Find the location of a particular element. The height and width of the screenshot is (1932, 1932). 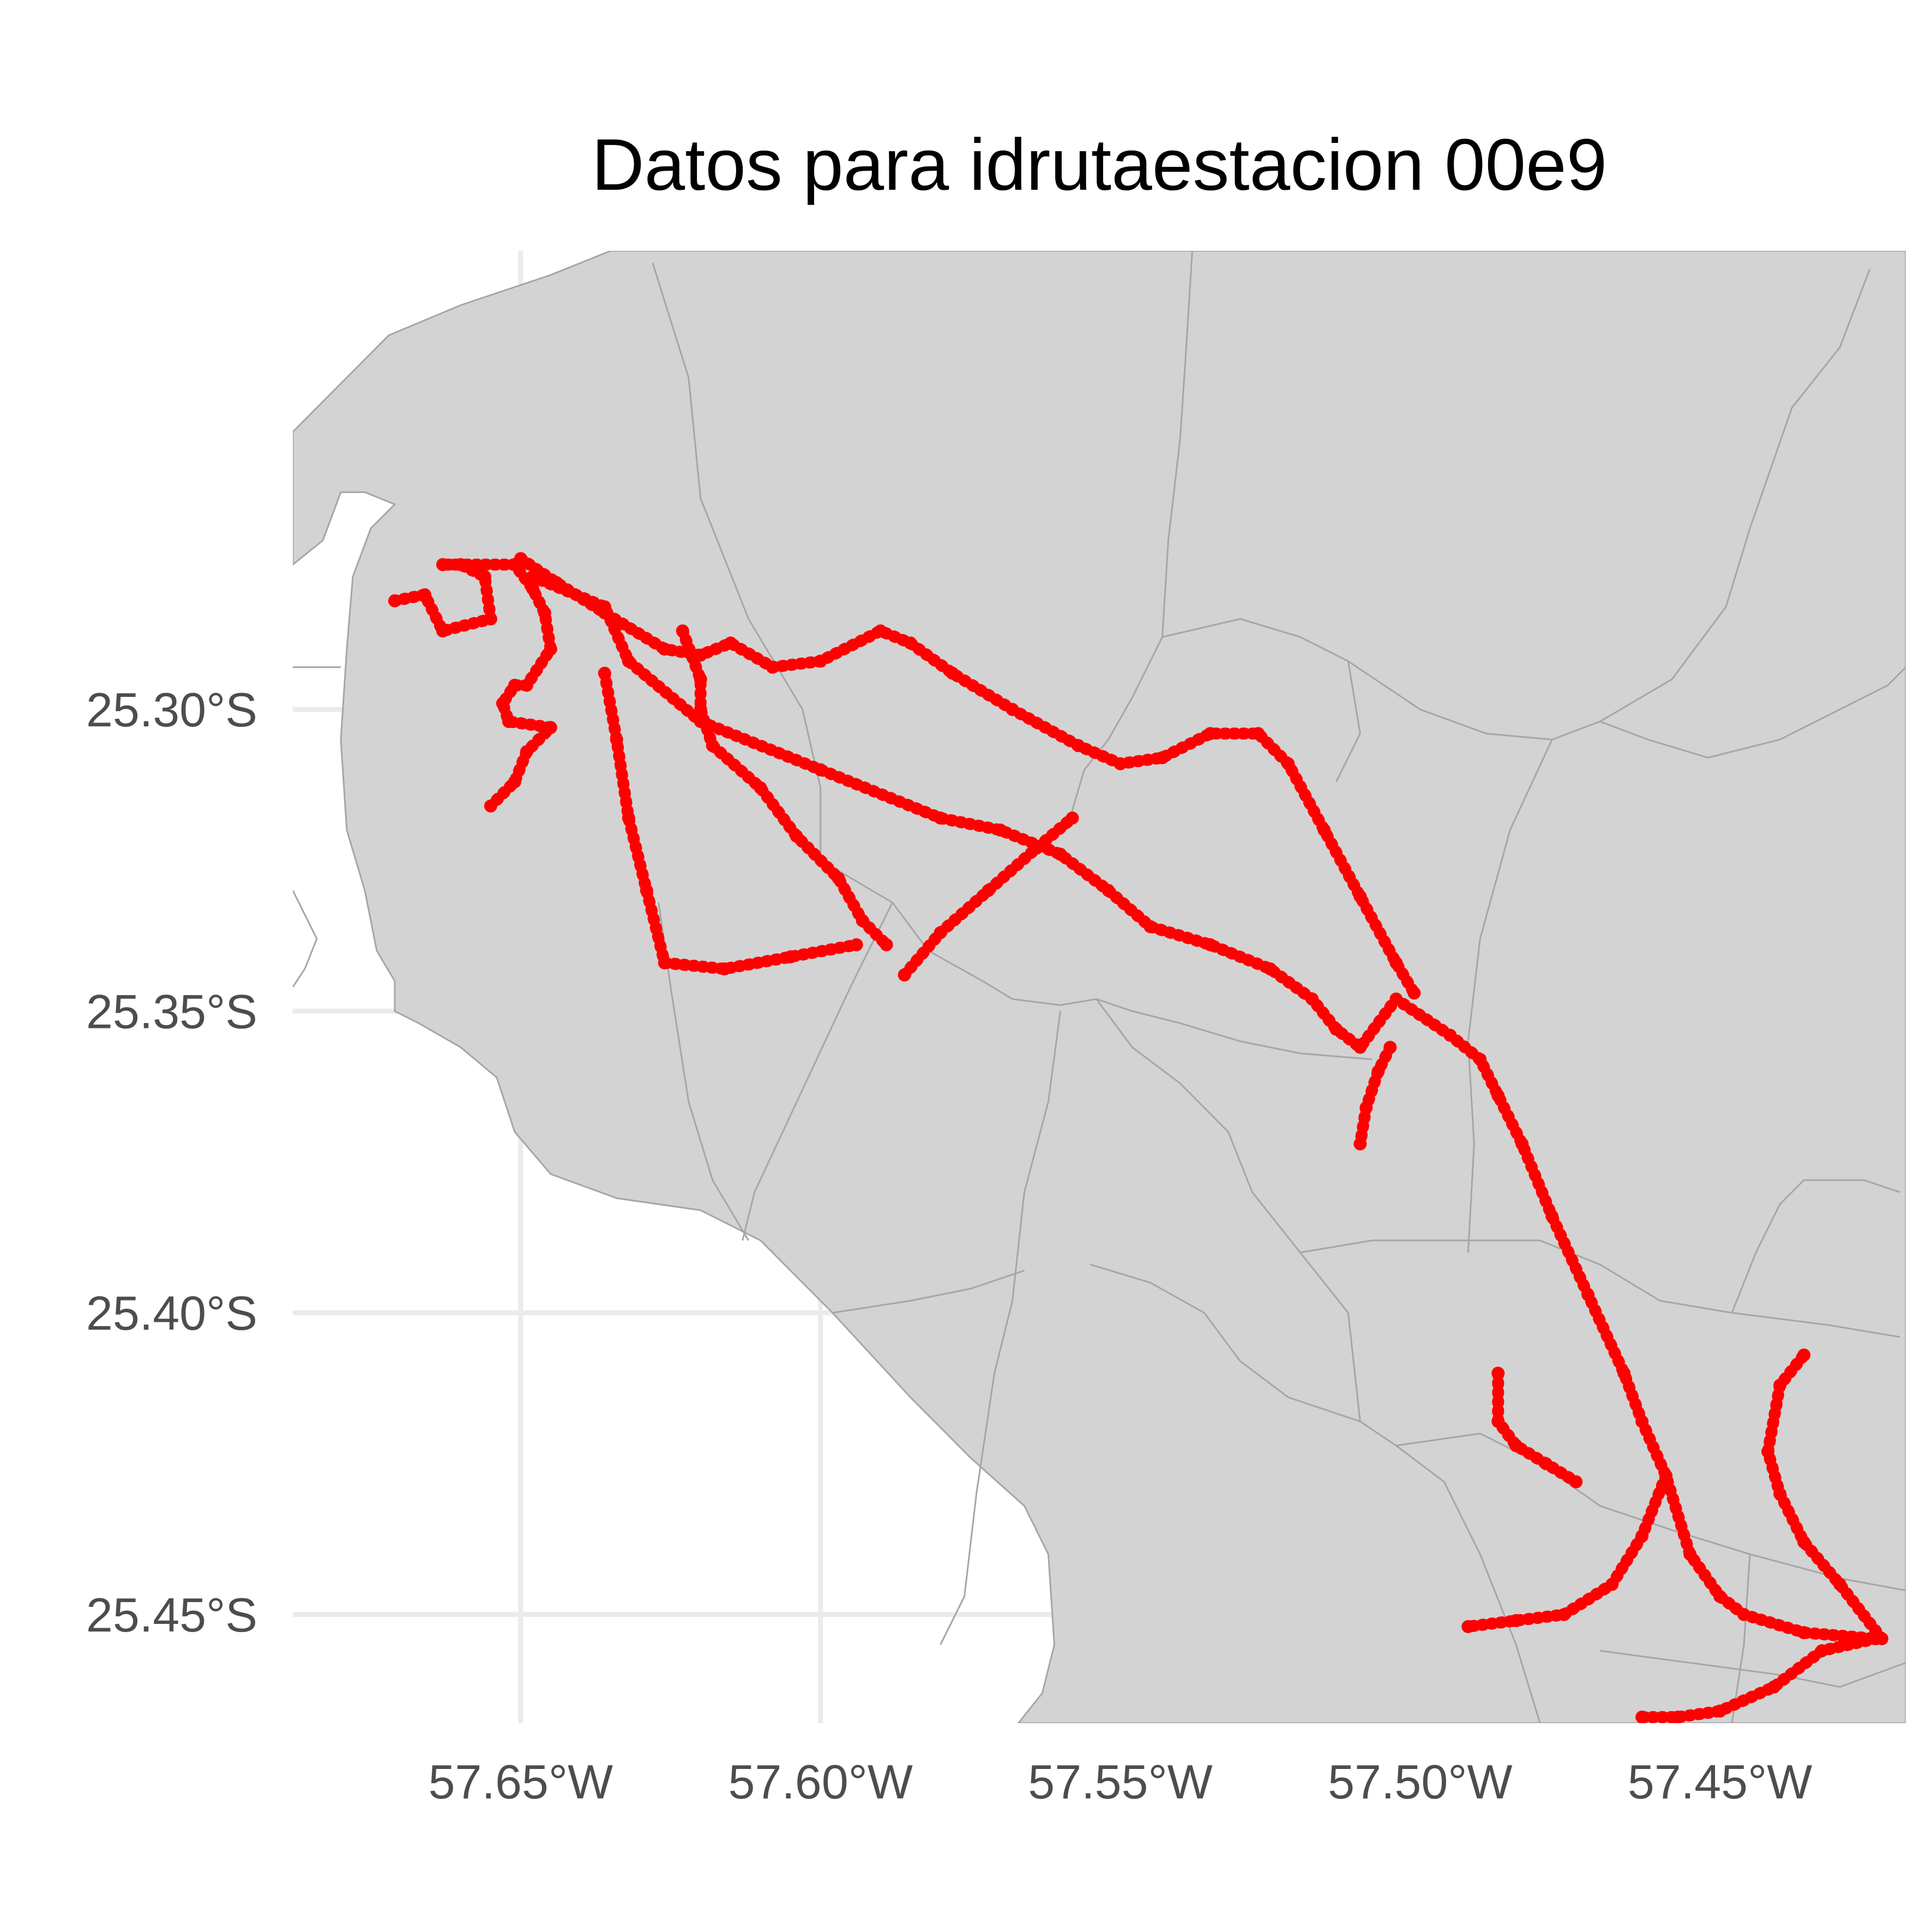

y-tick-label-0: 25.30°S is located at coordinates (171, 710).